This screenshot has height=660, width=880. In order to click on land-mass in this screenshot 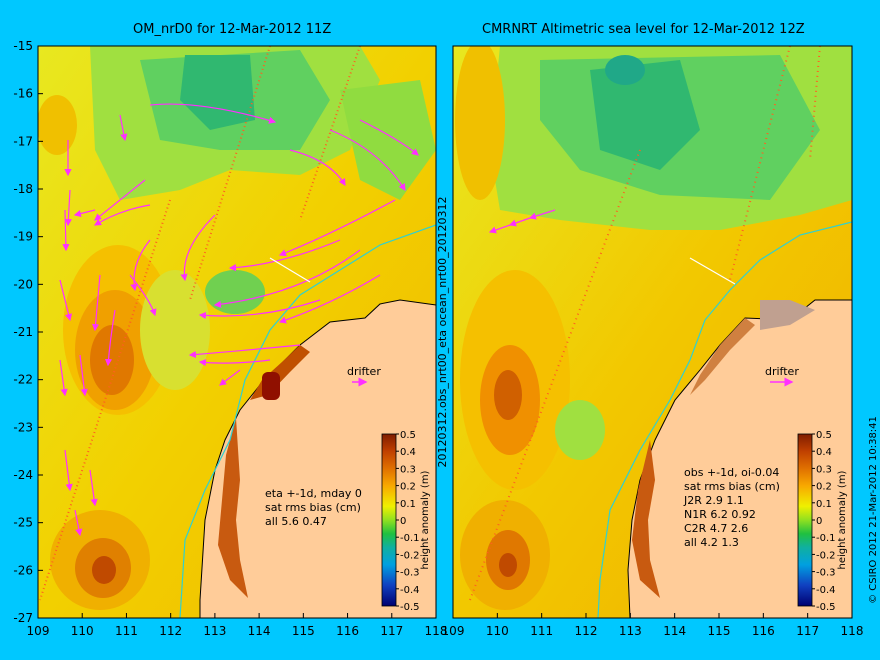, I will do `click(317, 458)`.